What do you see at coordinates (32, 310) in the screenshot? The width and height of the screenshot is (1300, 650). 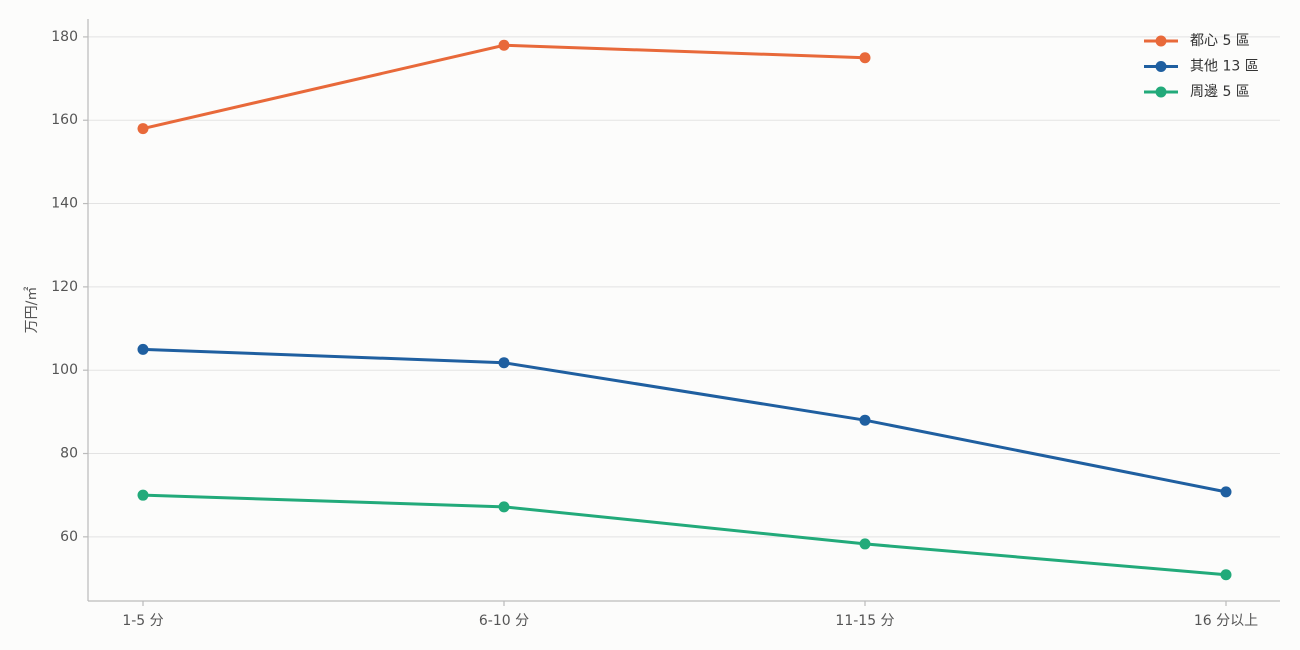 I see `y-axis-label: 万円/㎡` at bounding box center [32, 310].